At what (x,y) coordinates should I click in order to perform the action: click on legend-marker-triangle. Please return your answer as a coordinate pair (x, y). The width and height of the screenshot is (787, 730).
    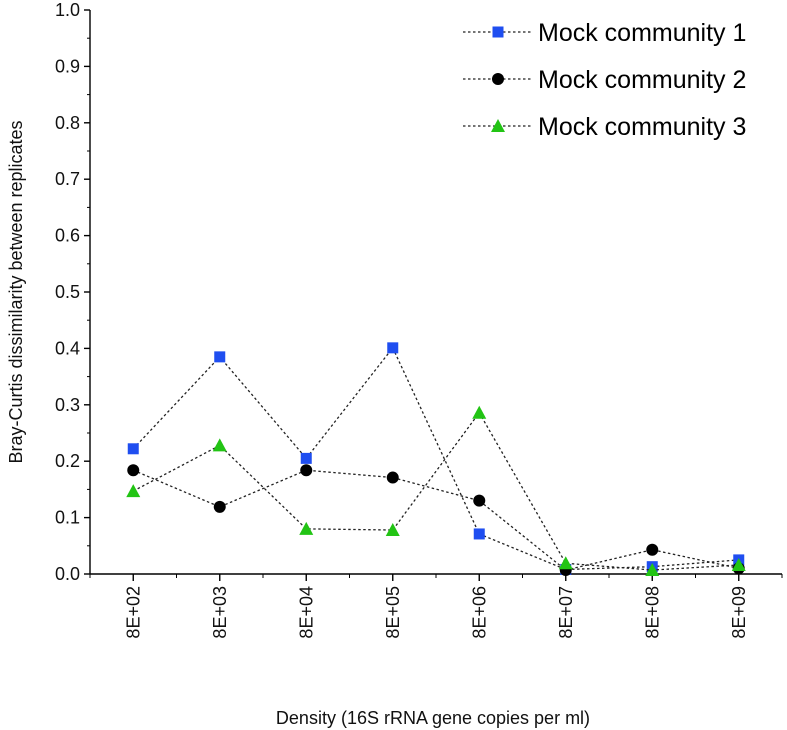
    Looking at the image, I should click on (498, 125).